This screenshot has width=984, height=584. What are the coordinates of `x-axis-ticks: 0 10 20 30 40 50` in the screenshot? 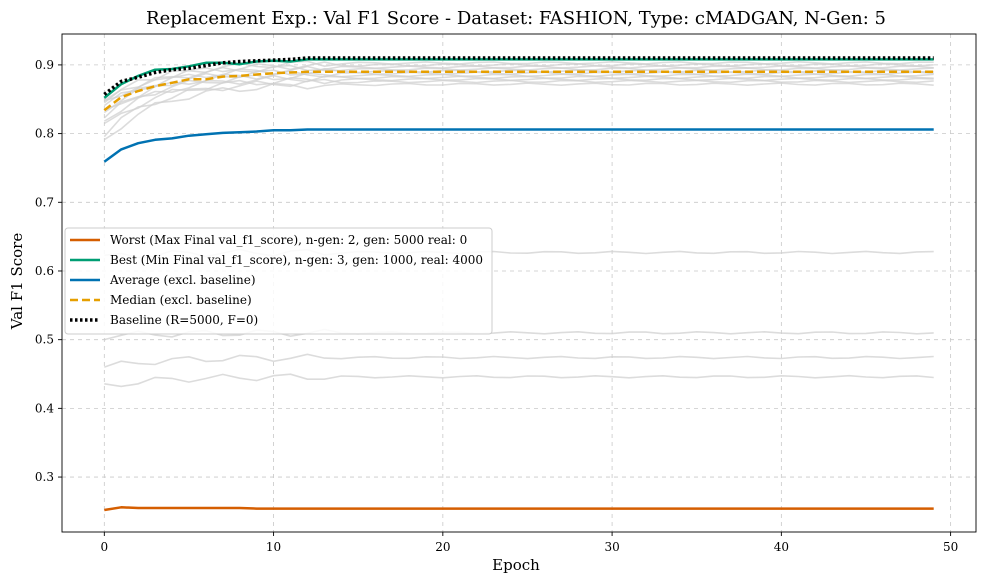 It's located at (529, 543).